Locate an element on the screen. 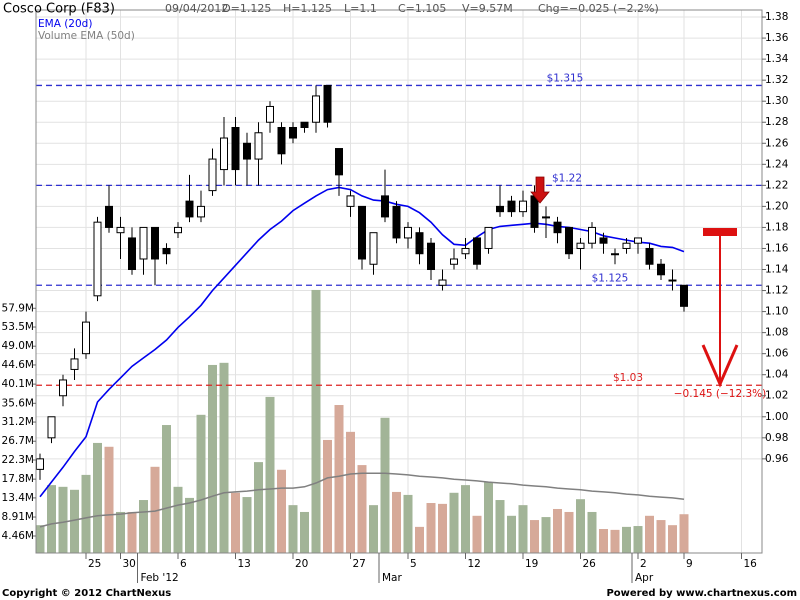 The image size is (800, 600). x-tick-label: 13 is located at coordinates (244, 564).